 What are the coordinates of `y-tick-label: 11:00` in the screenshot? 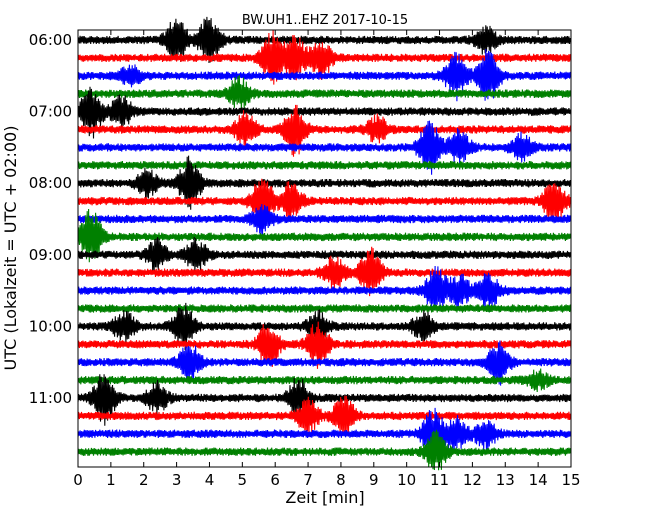 It's located at (50, 398).